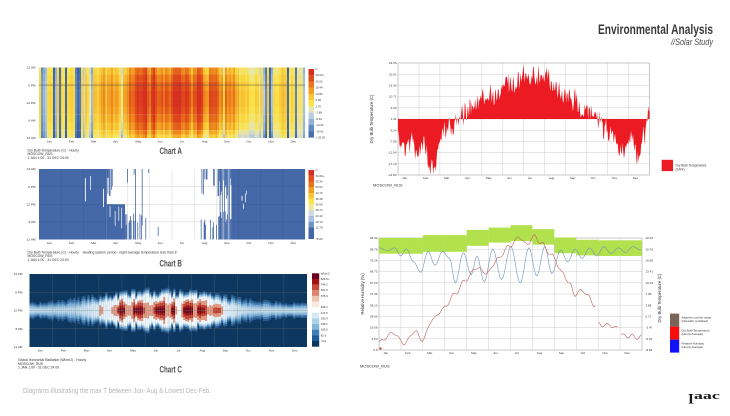  I want to click on svg-text: Dec, so click(636, 178).